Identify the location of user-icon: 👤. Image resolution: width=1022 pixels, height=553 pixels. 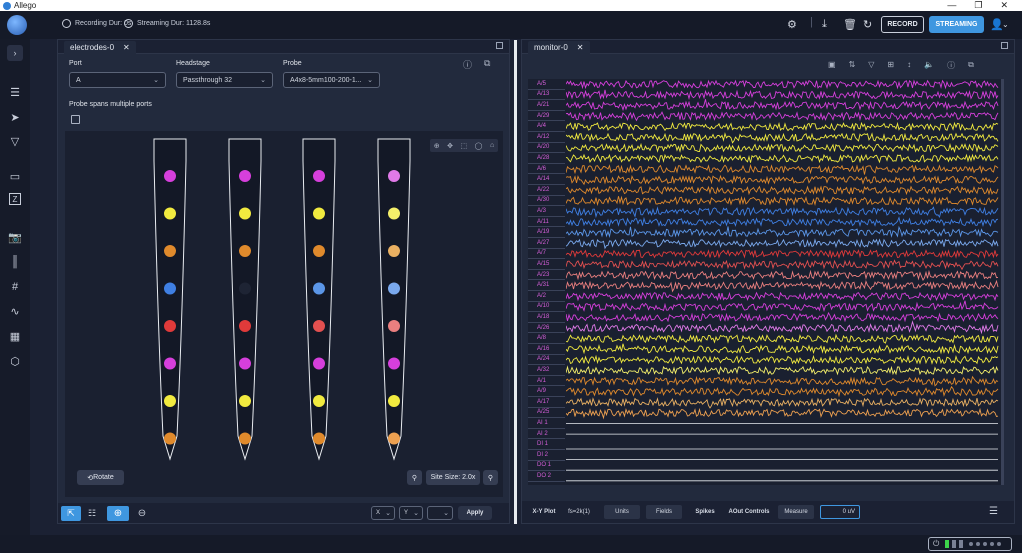
(997, 25).